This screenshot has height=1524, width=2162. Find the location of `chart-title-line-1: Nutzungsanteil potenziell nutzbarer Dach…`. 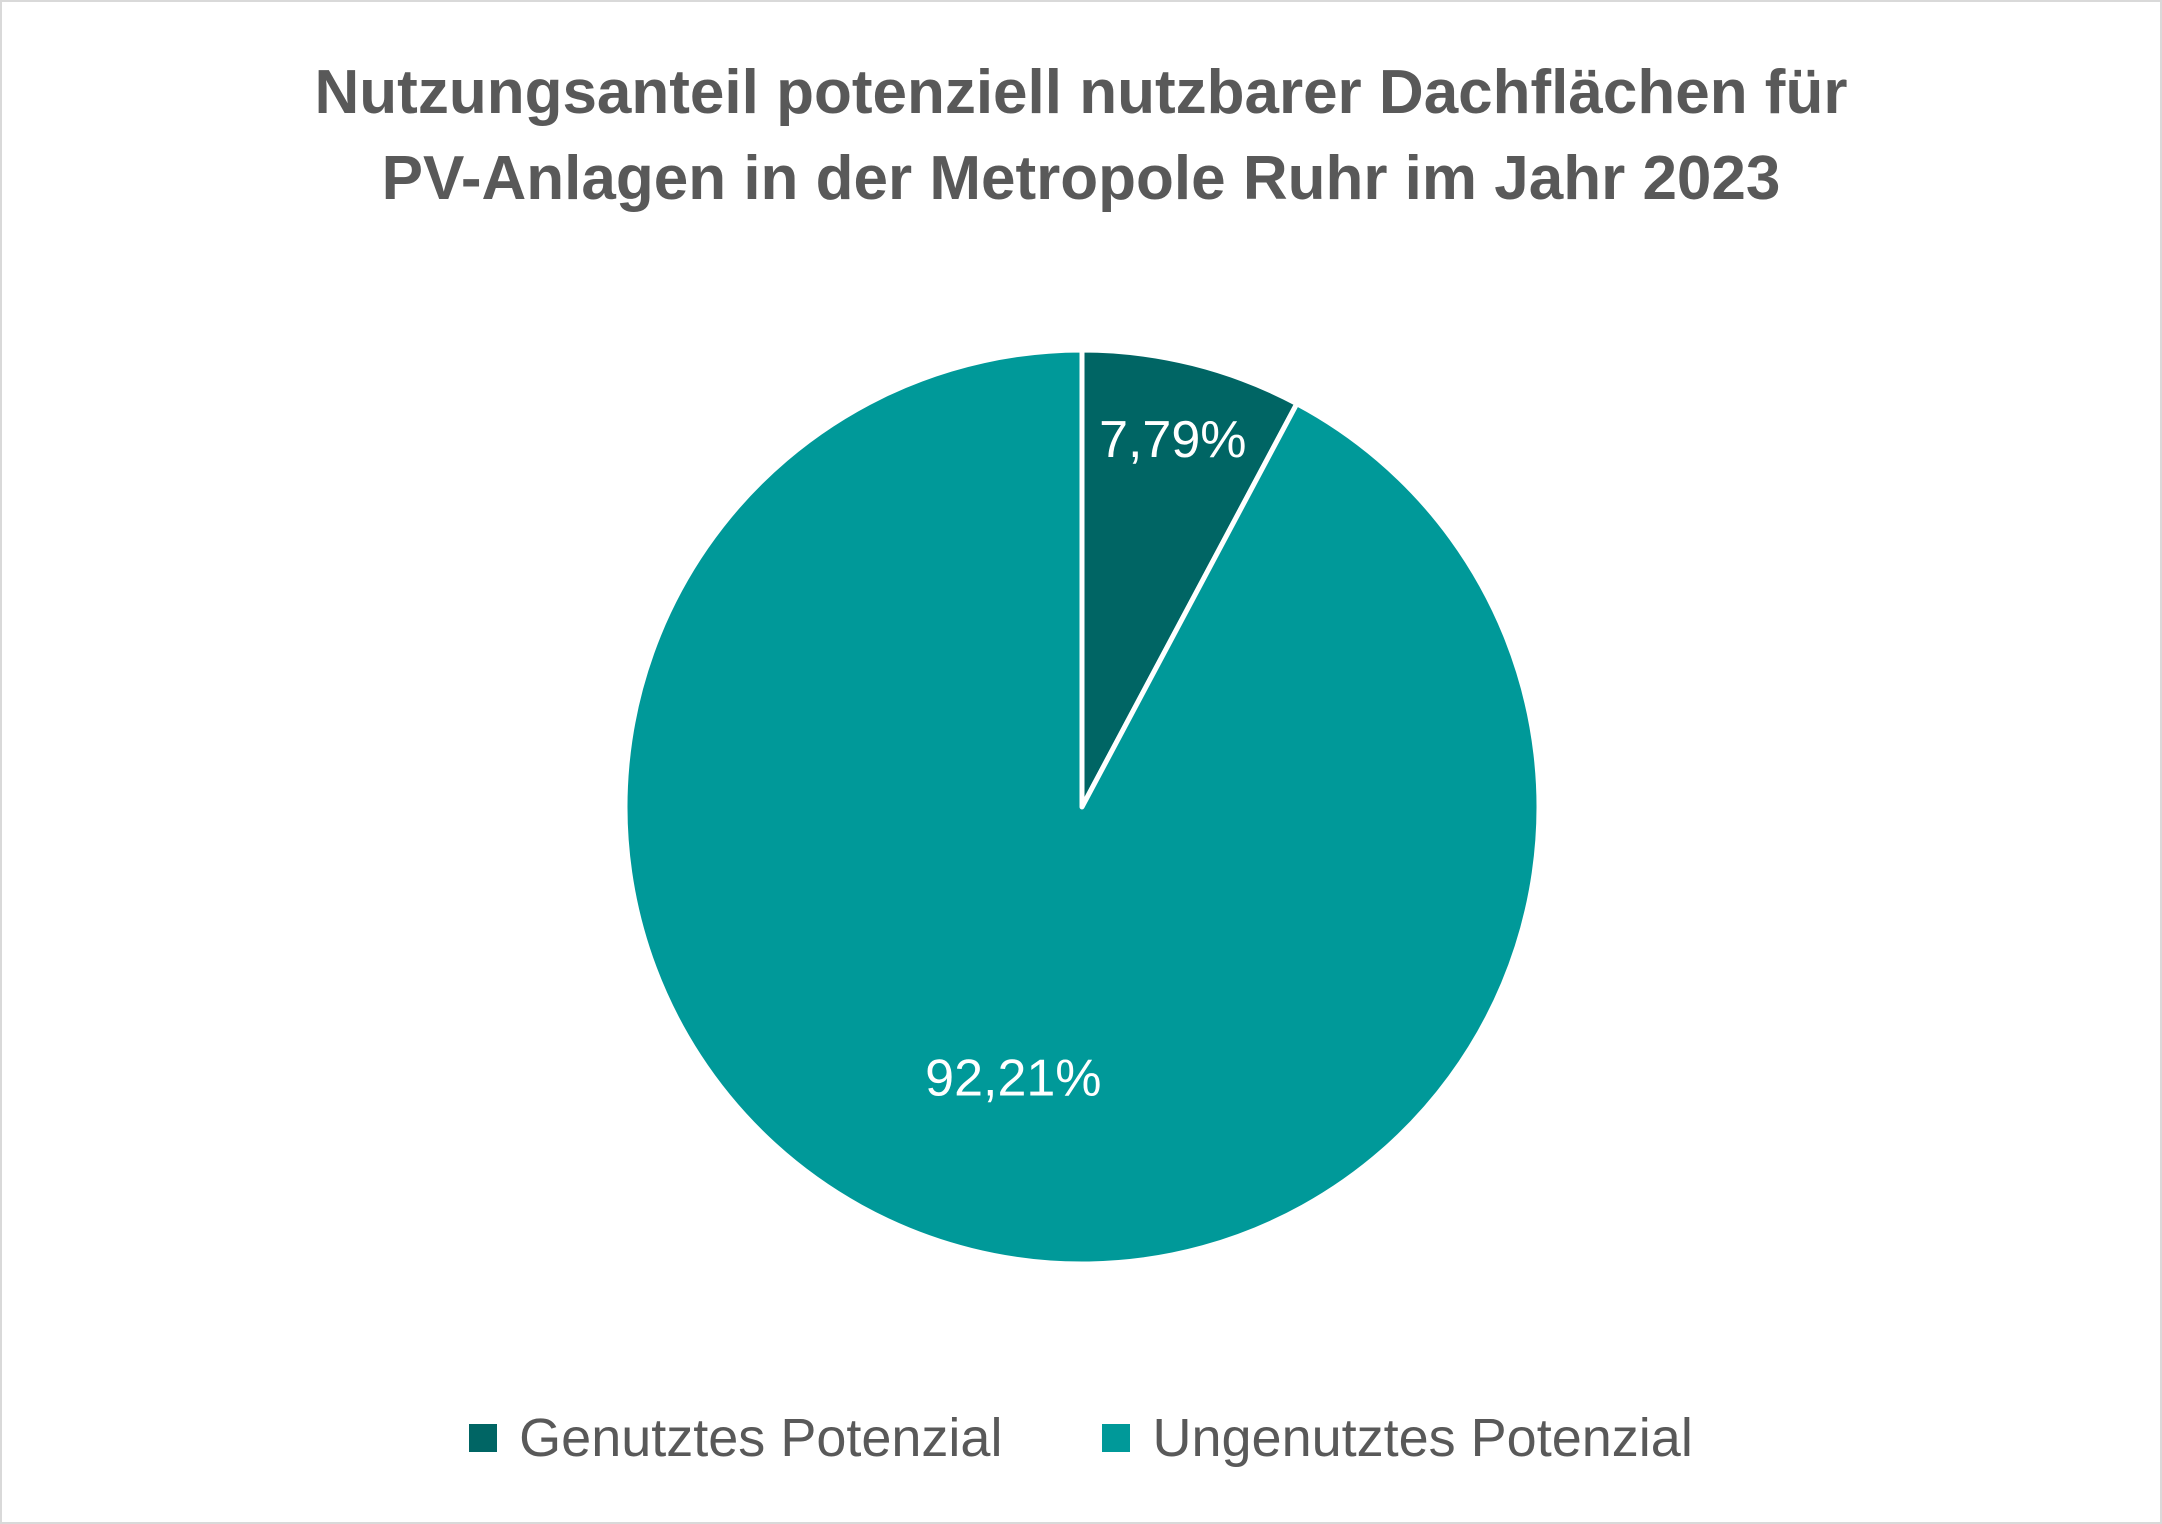

chart-title-line-1: Nutzungsanteil potenziell nutzbarer Dach… is located at coordinates (1081, 92).